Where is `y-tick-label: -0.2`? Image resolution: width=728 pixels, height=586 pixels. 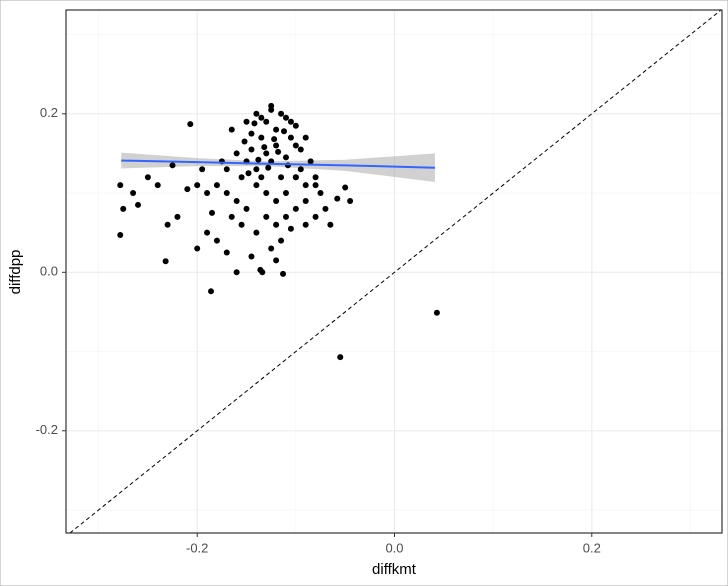
y-tick-label: -0.2 is located at coordinates (47, 429).